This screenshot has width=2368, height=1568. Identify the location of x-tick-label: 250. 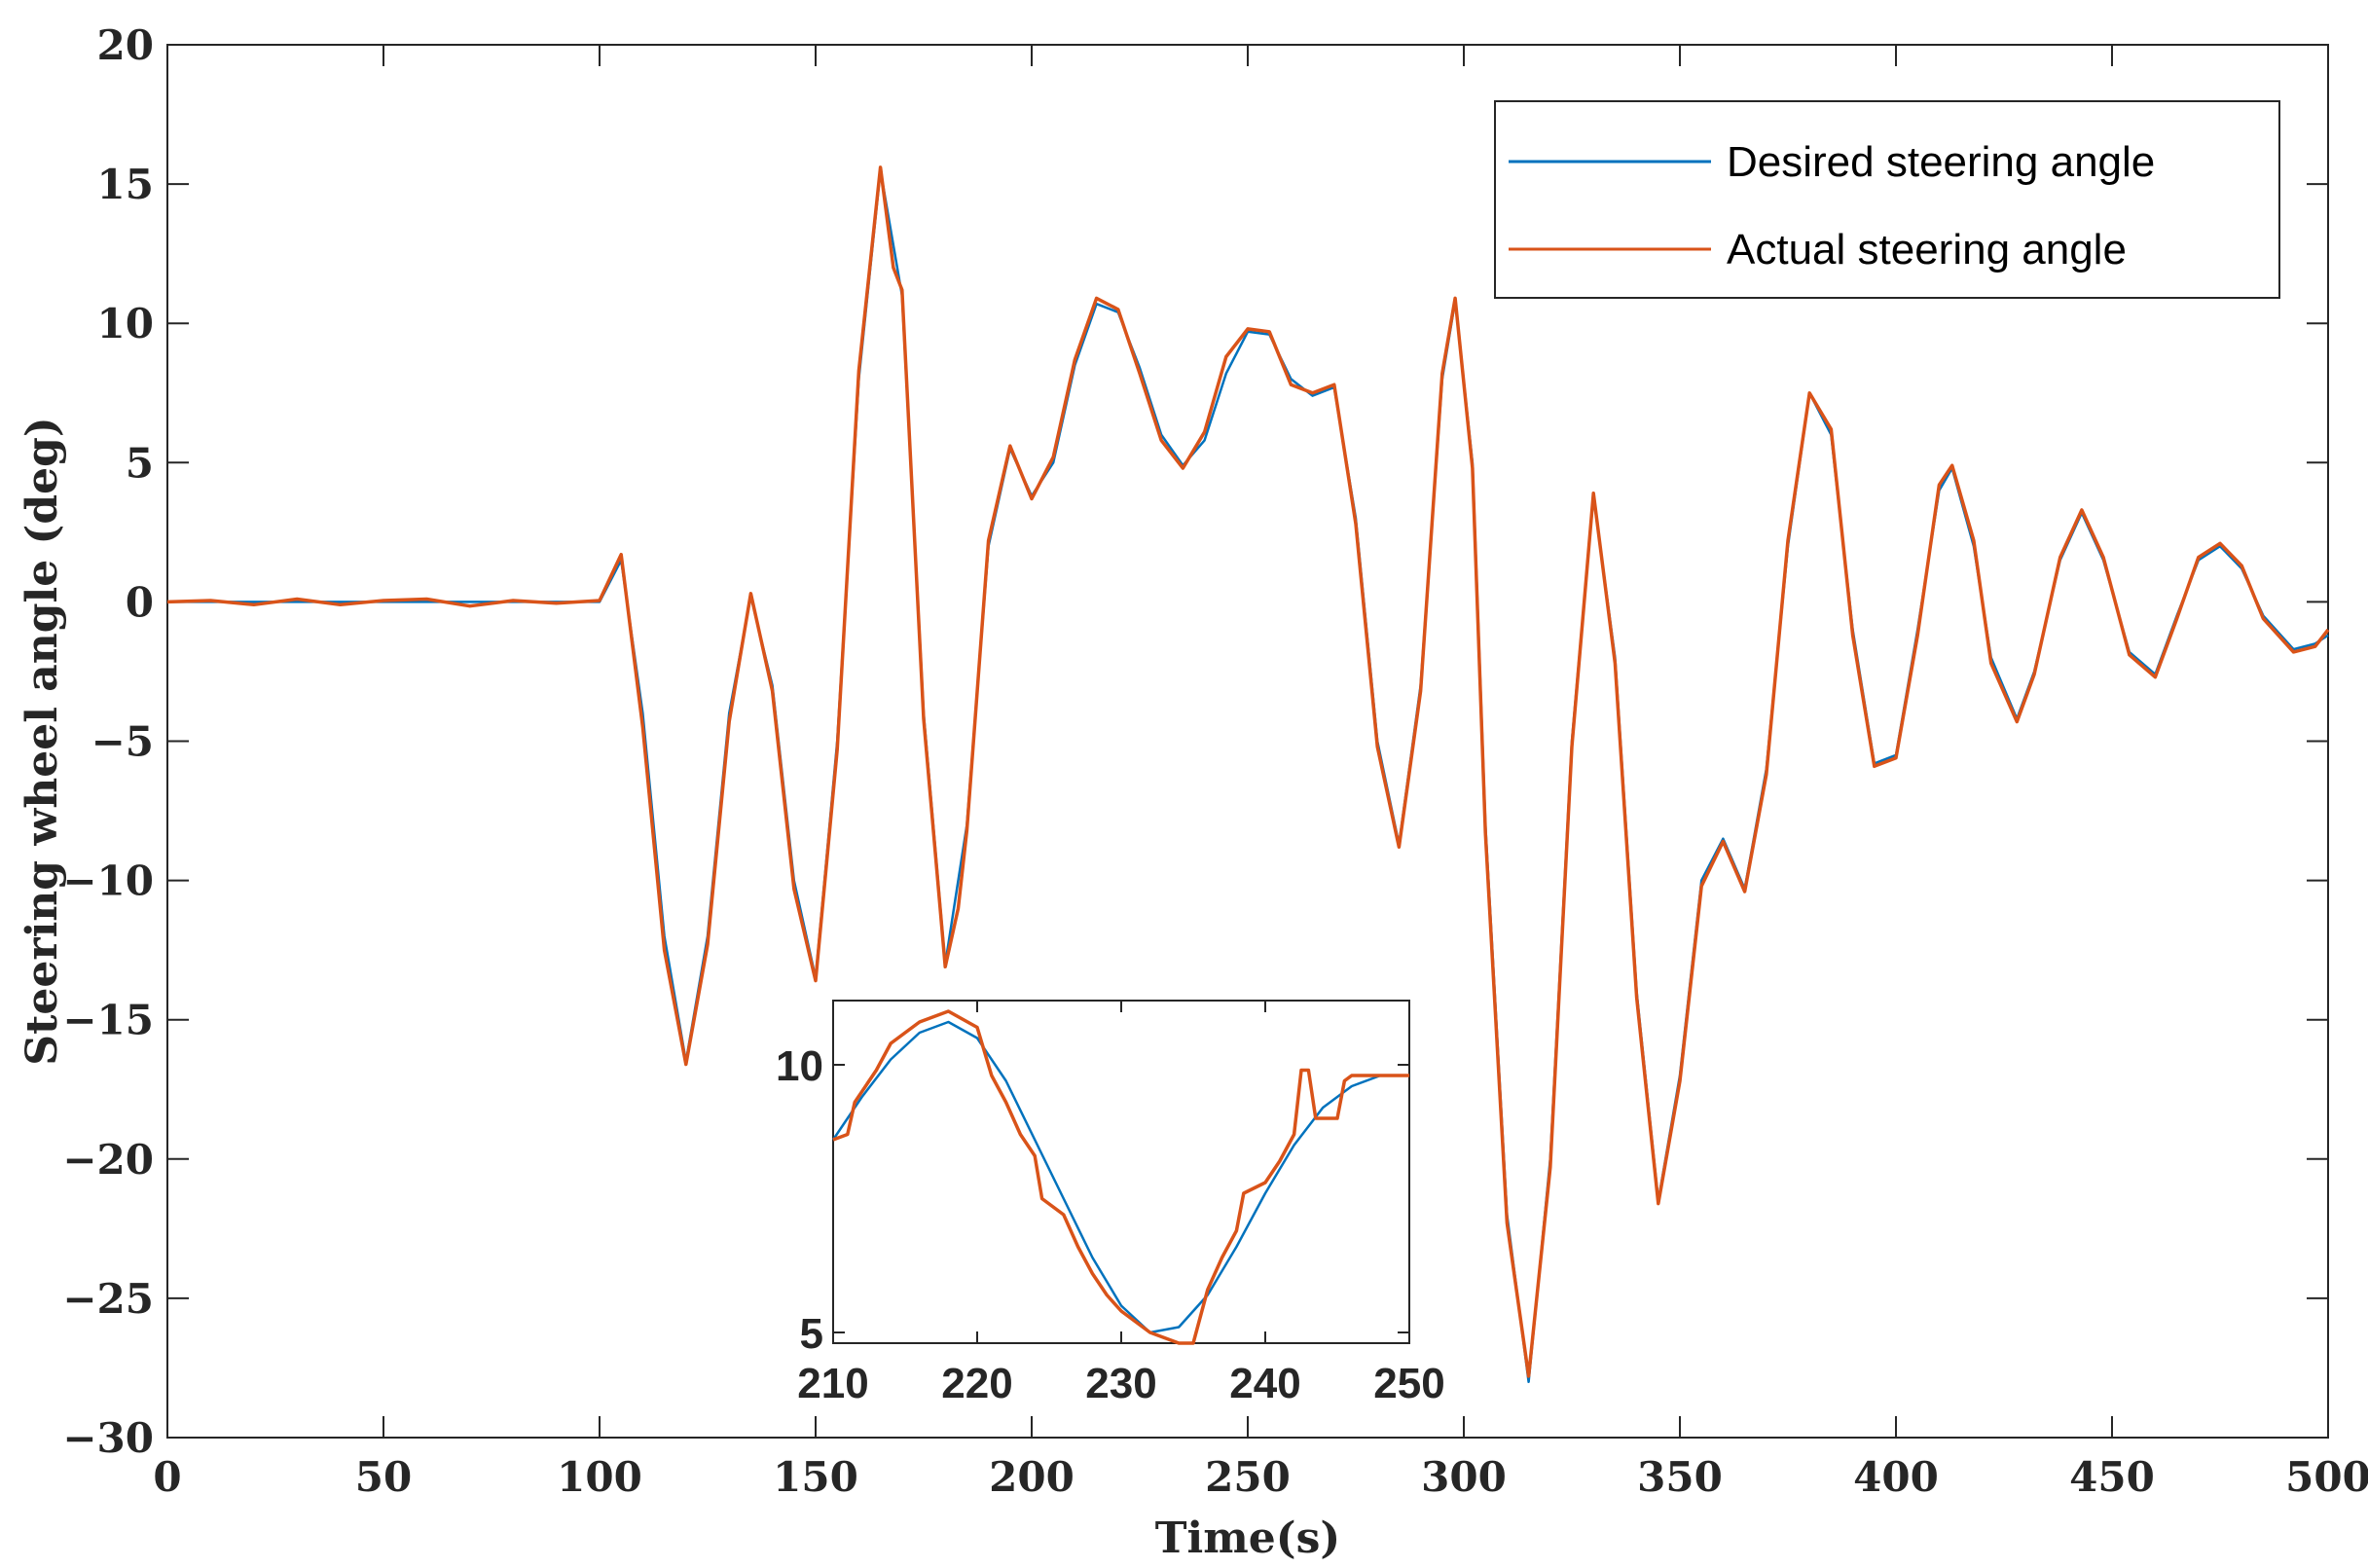
(1248, 1477).